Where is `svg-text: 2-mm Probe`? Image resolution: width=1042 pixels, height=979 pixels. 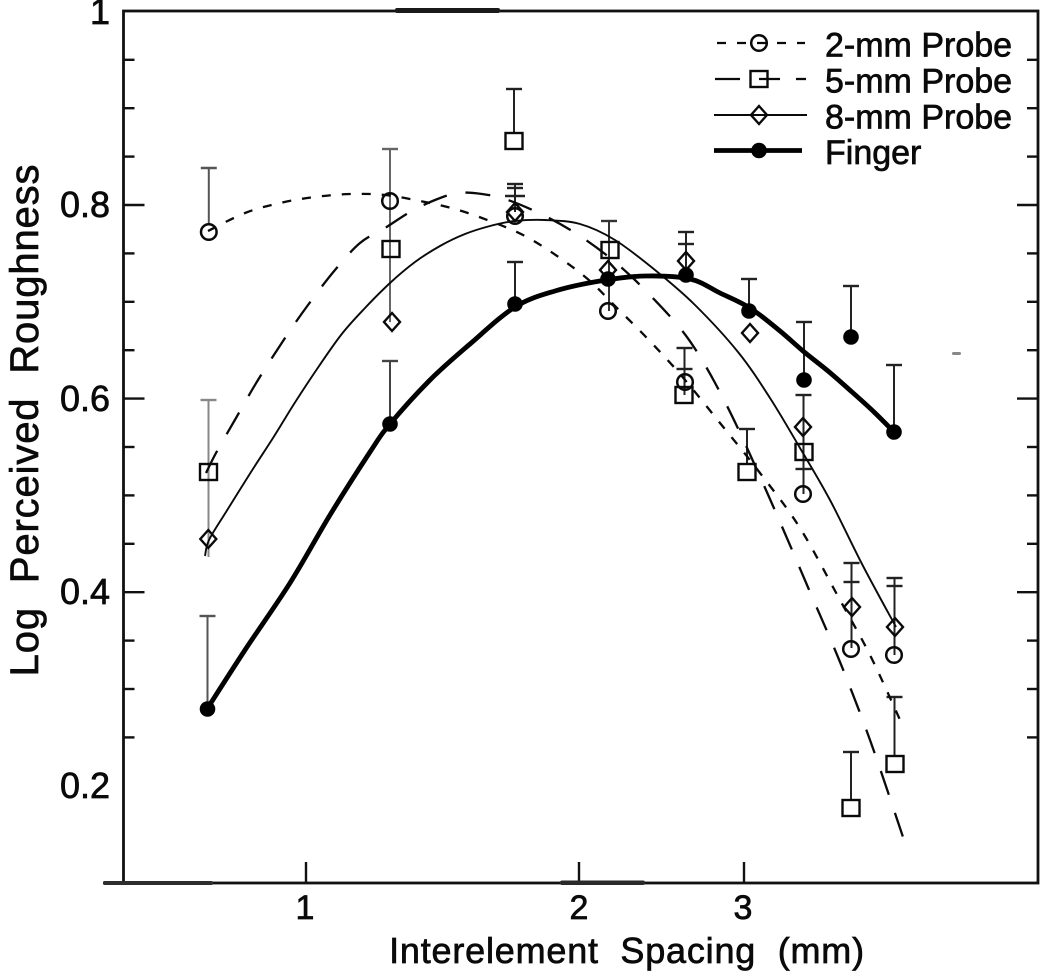 svg-text: 2-mm Probe is located at coordinates (918, 46).